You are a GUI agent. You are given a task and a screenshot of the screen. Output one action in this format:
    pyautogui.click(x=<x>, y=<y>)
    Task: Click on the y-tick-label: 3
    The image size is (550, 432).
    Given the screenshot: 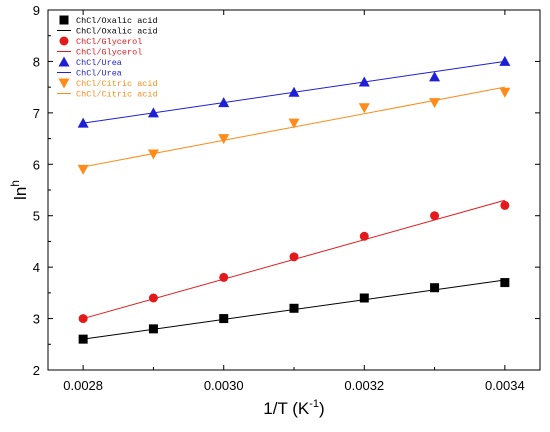 What is the action you would take?
    pyautogui.click(x=36, y=319)
    